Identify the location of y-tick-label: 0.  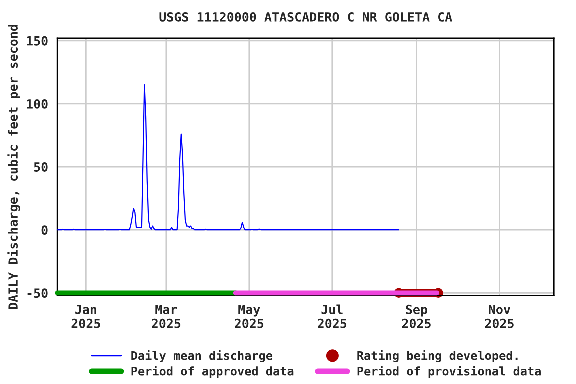
(45, 231).